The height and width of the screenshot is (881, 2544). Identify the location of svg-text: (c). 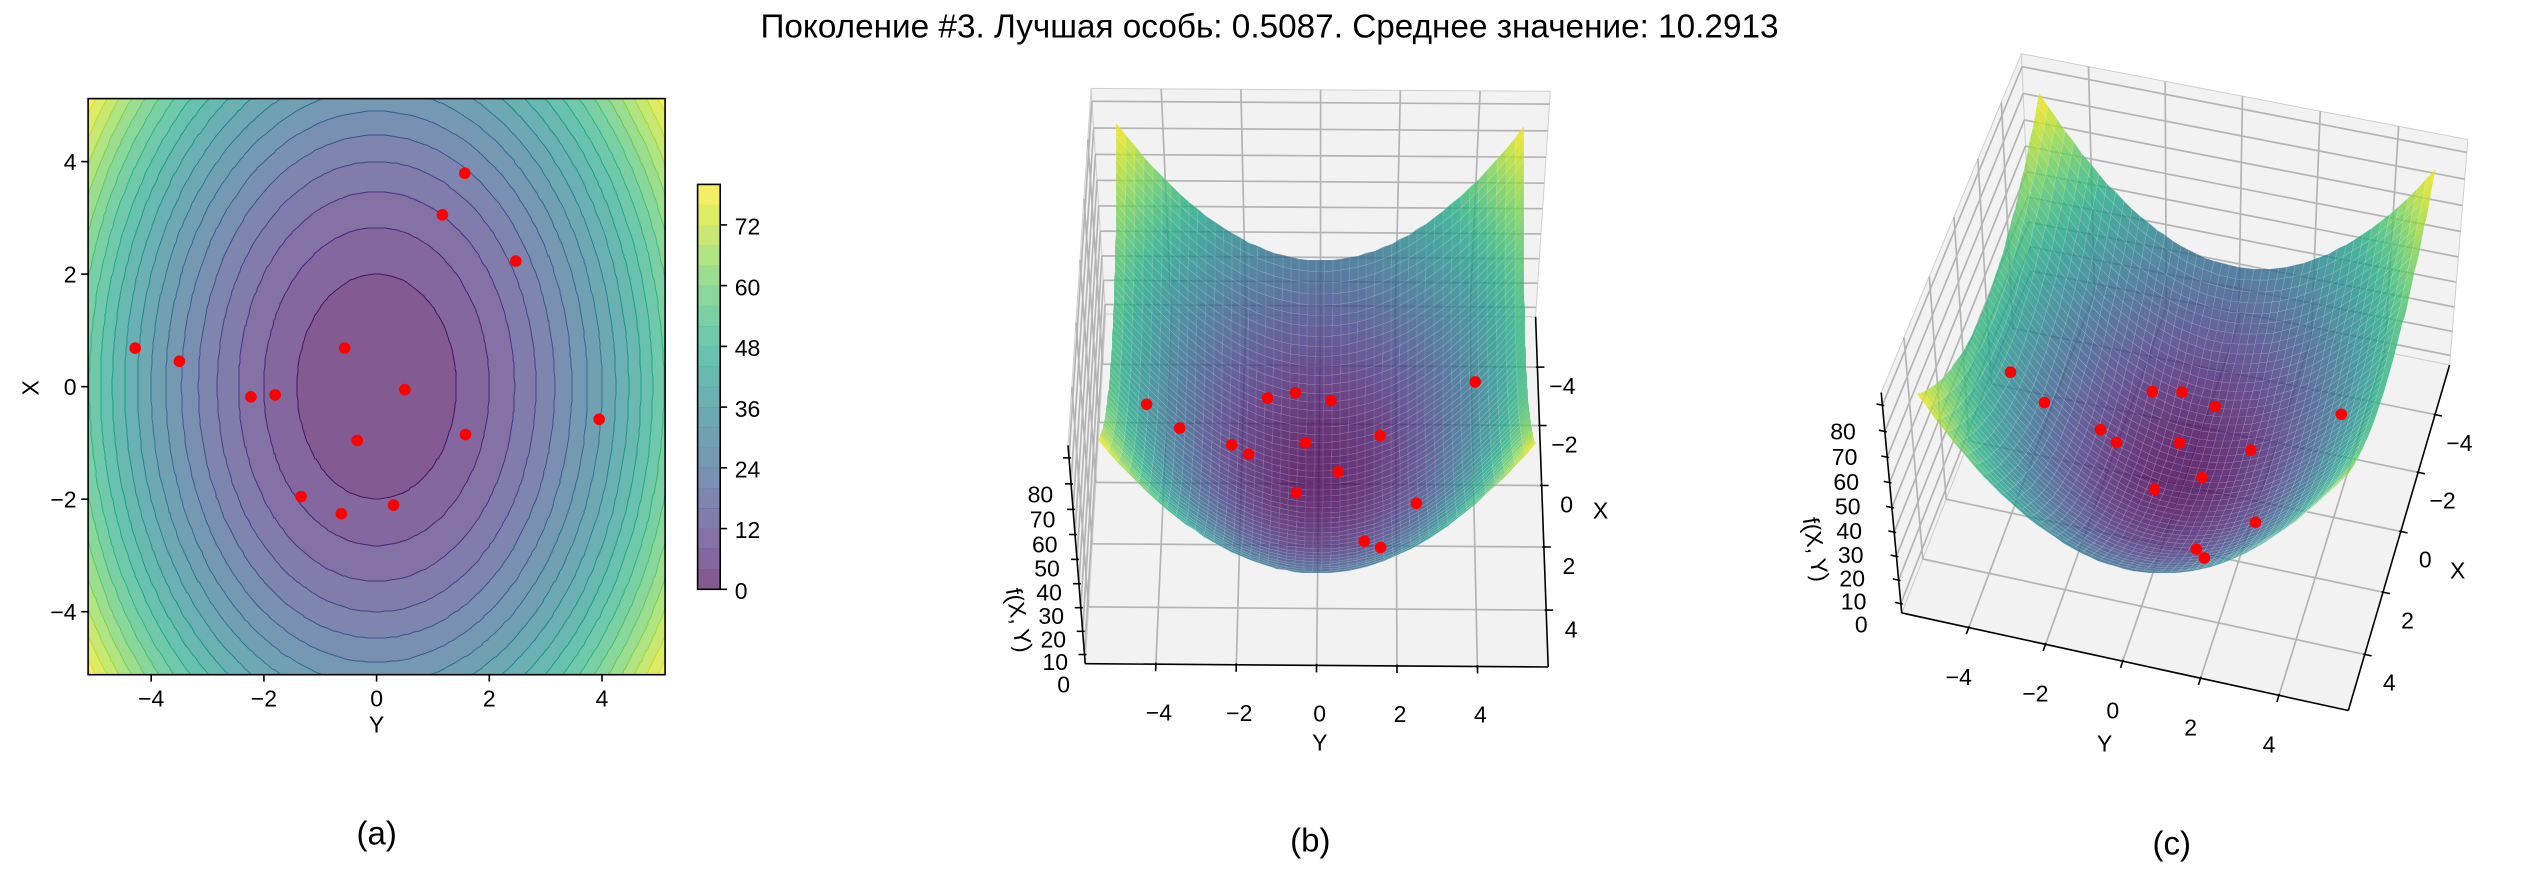
(2172, 843).